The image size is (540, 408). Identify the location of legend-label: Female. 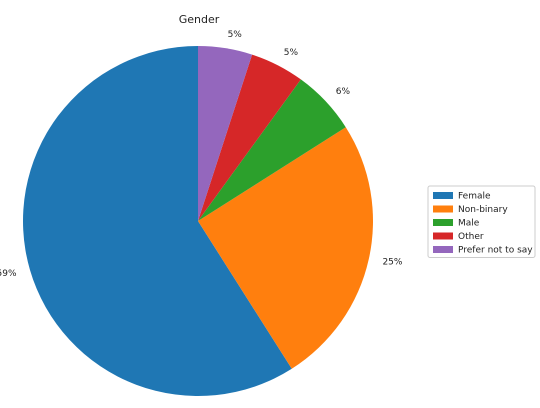
(474, 197).